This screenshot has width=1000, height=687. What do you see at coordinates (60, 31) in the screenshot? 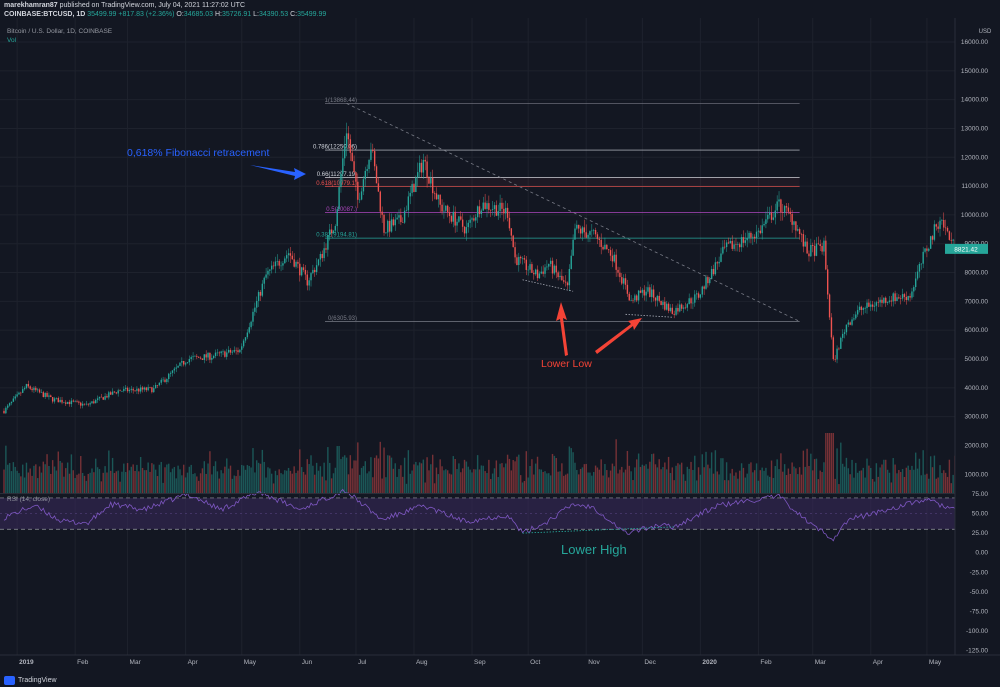
I see `symbol-legend: Bitcoin / U.S. Dollar, 1D, COINBASE` at bounding box center [60, 31].